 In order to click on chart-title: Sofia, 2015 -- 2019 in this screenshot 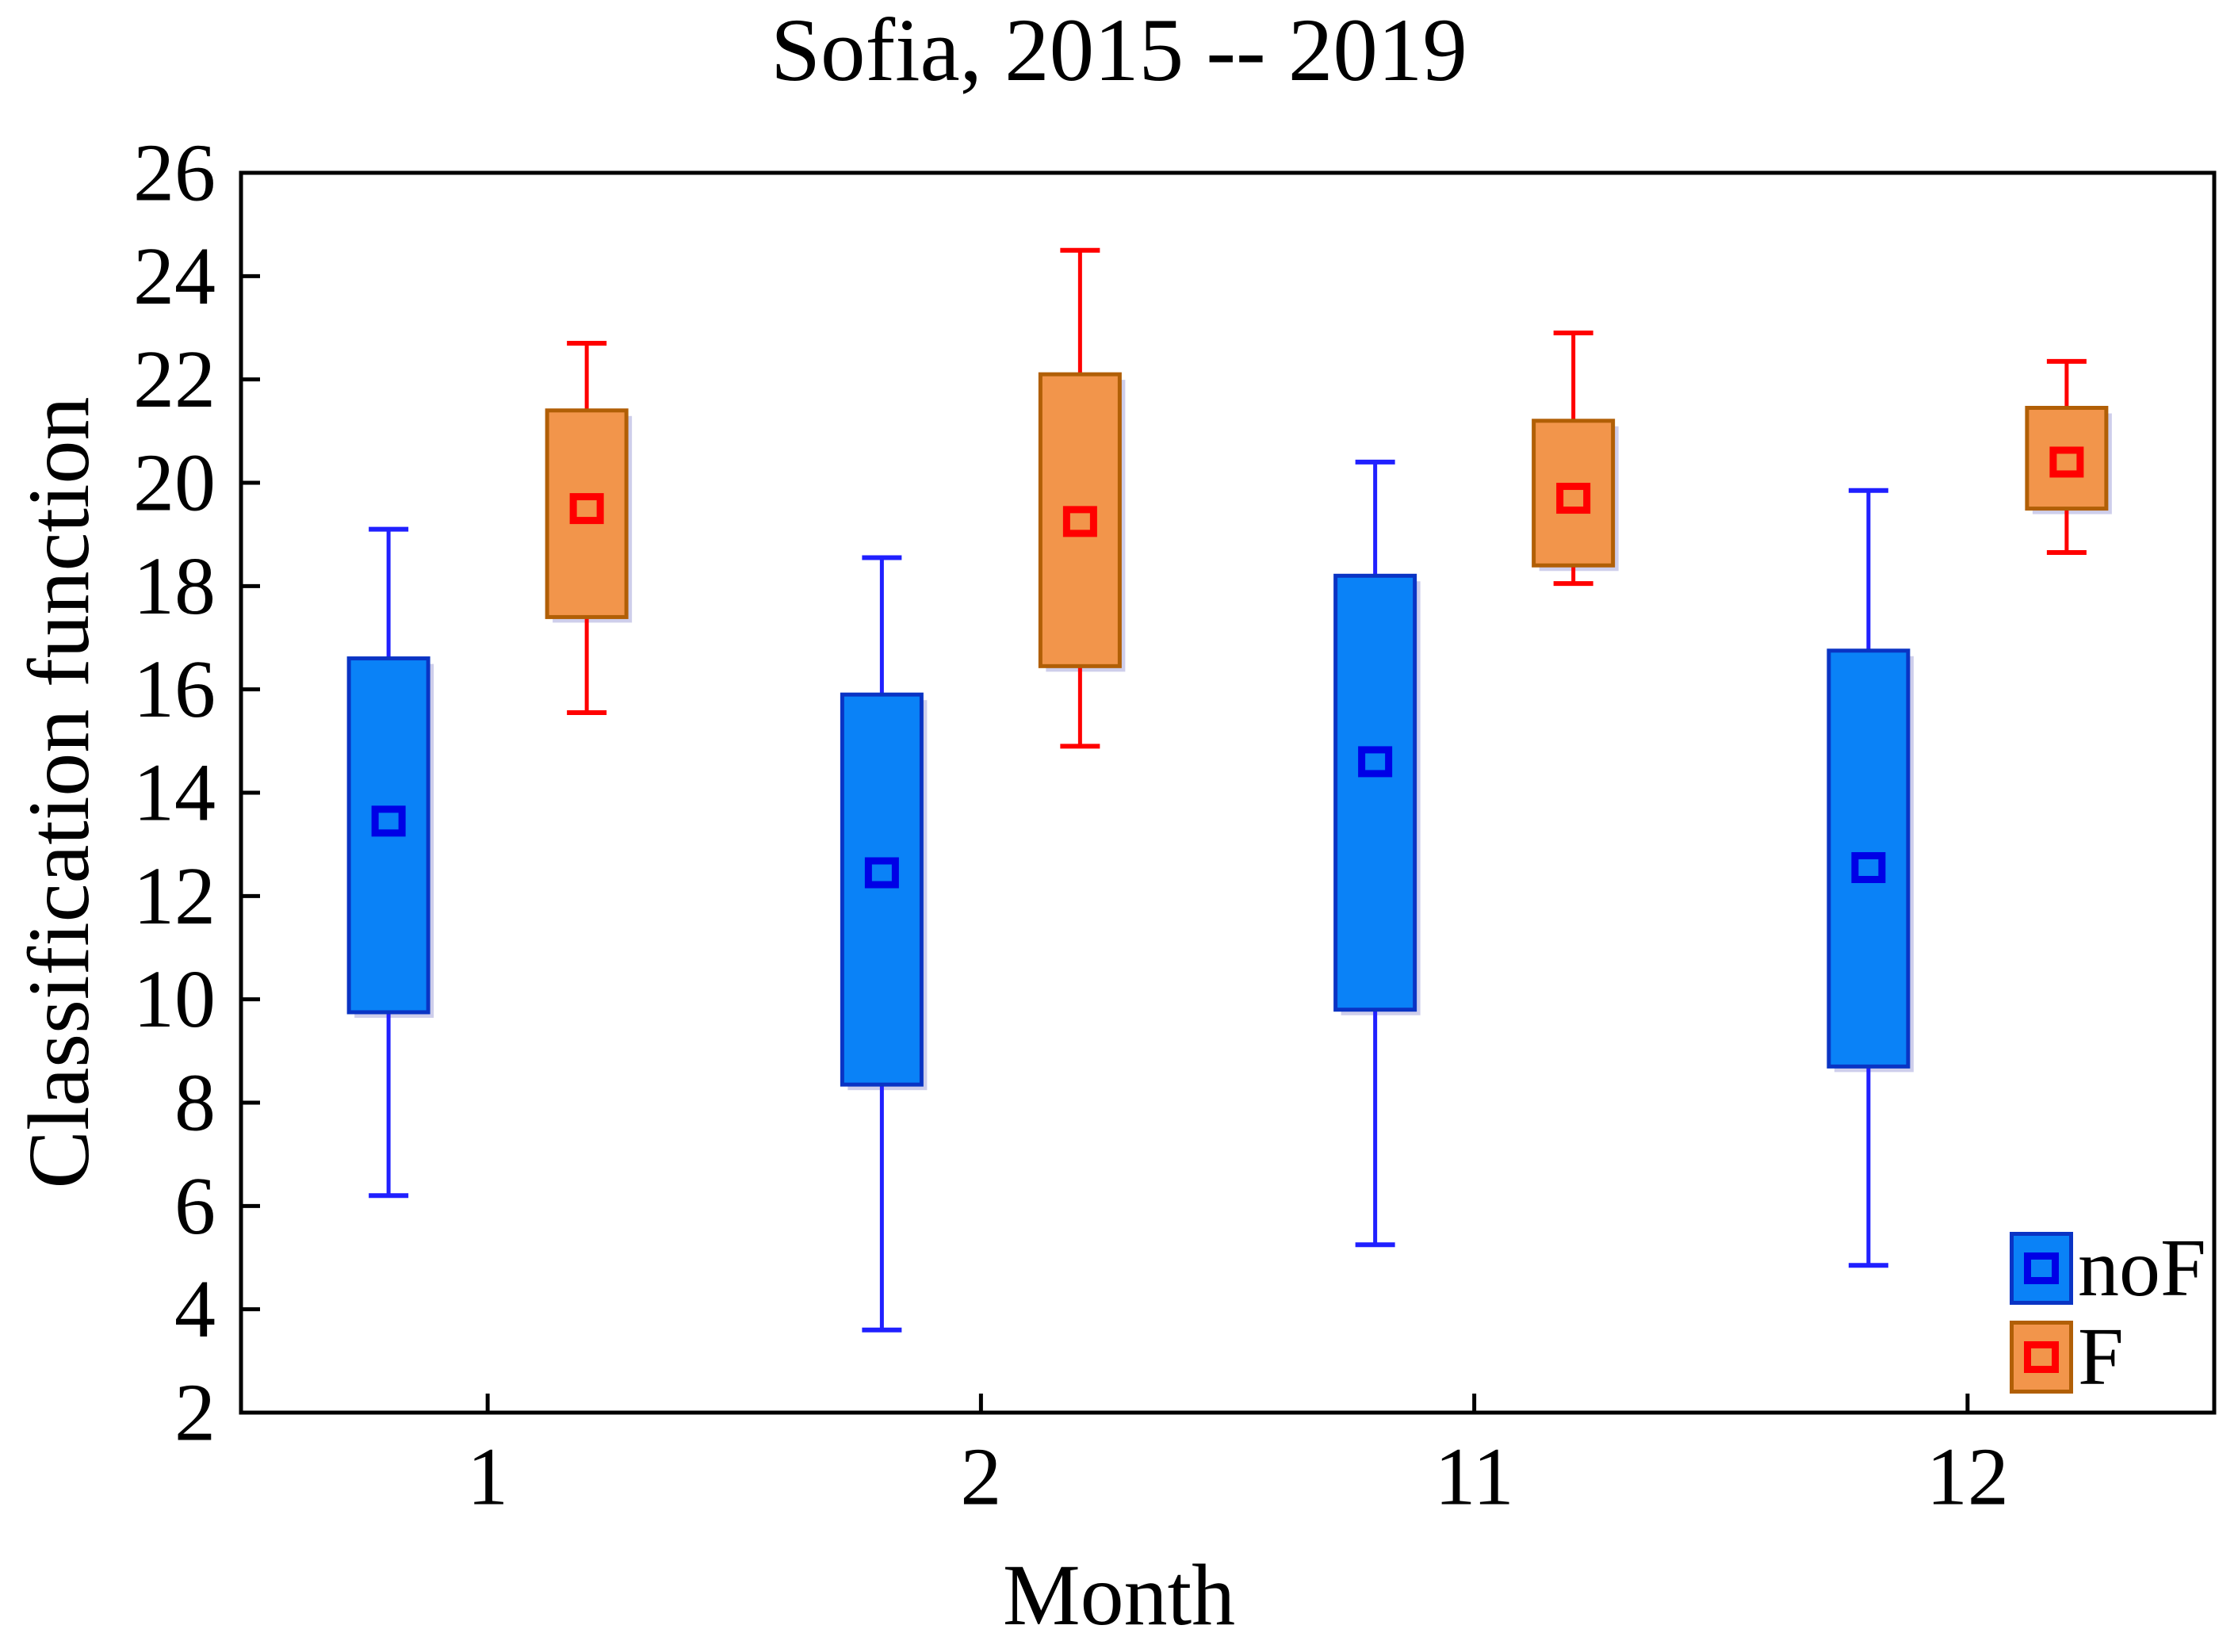, I will do `click(1119, 51)`.